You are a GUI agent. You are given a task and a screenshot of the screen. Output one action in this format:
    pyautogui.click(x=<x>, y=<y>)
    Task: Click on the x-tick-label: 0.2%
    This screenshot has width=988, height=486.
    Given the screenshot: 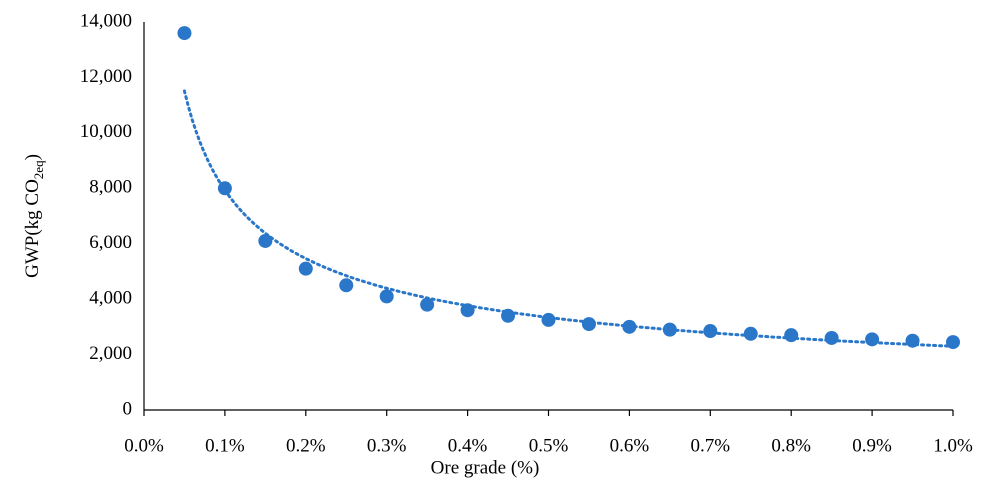 What is the action you would take?
    pyautogui.click(x=306, y=445)
    